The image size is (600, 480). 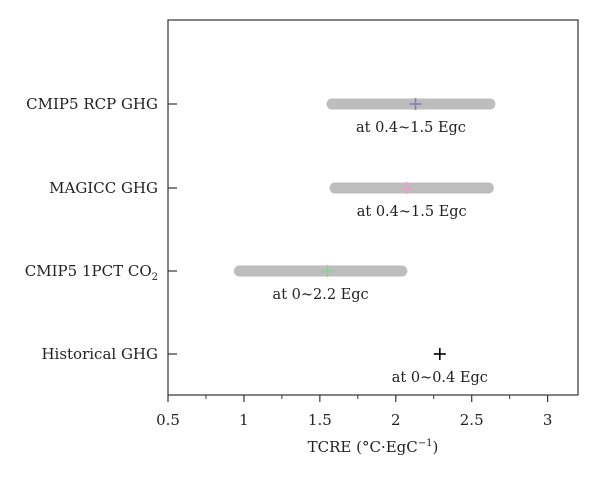 What do you see at coordinates (321, 295) in the screenshot?
I see `range-annotation: at 0~2.2 Egc` at bounding box center [321, 295].